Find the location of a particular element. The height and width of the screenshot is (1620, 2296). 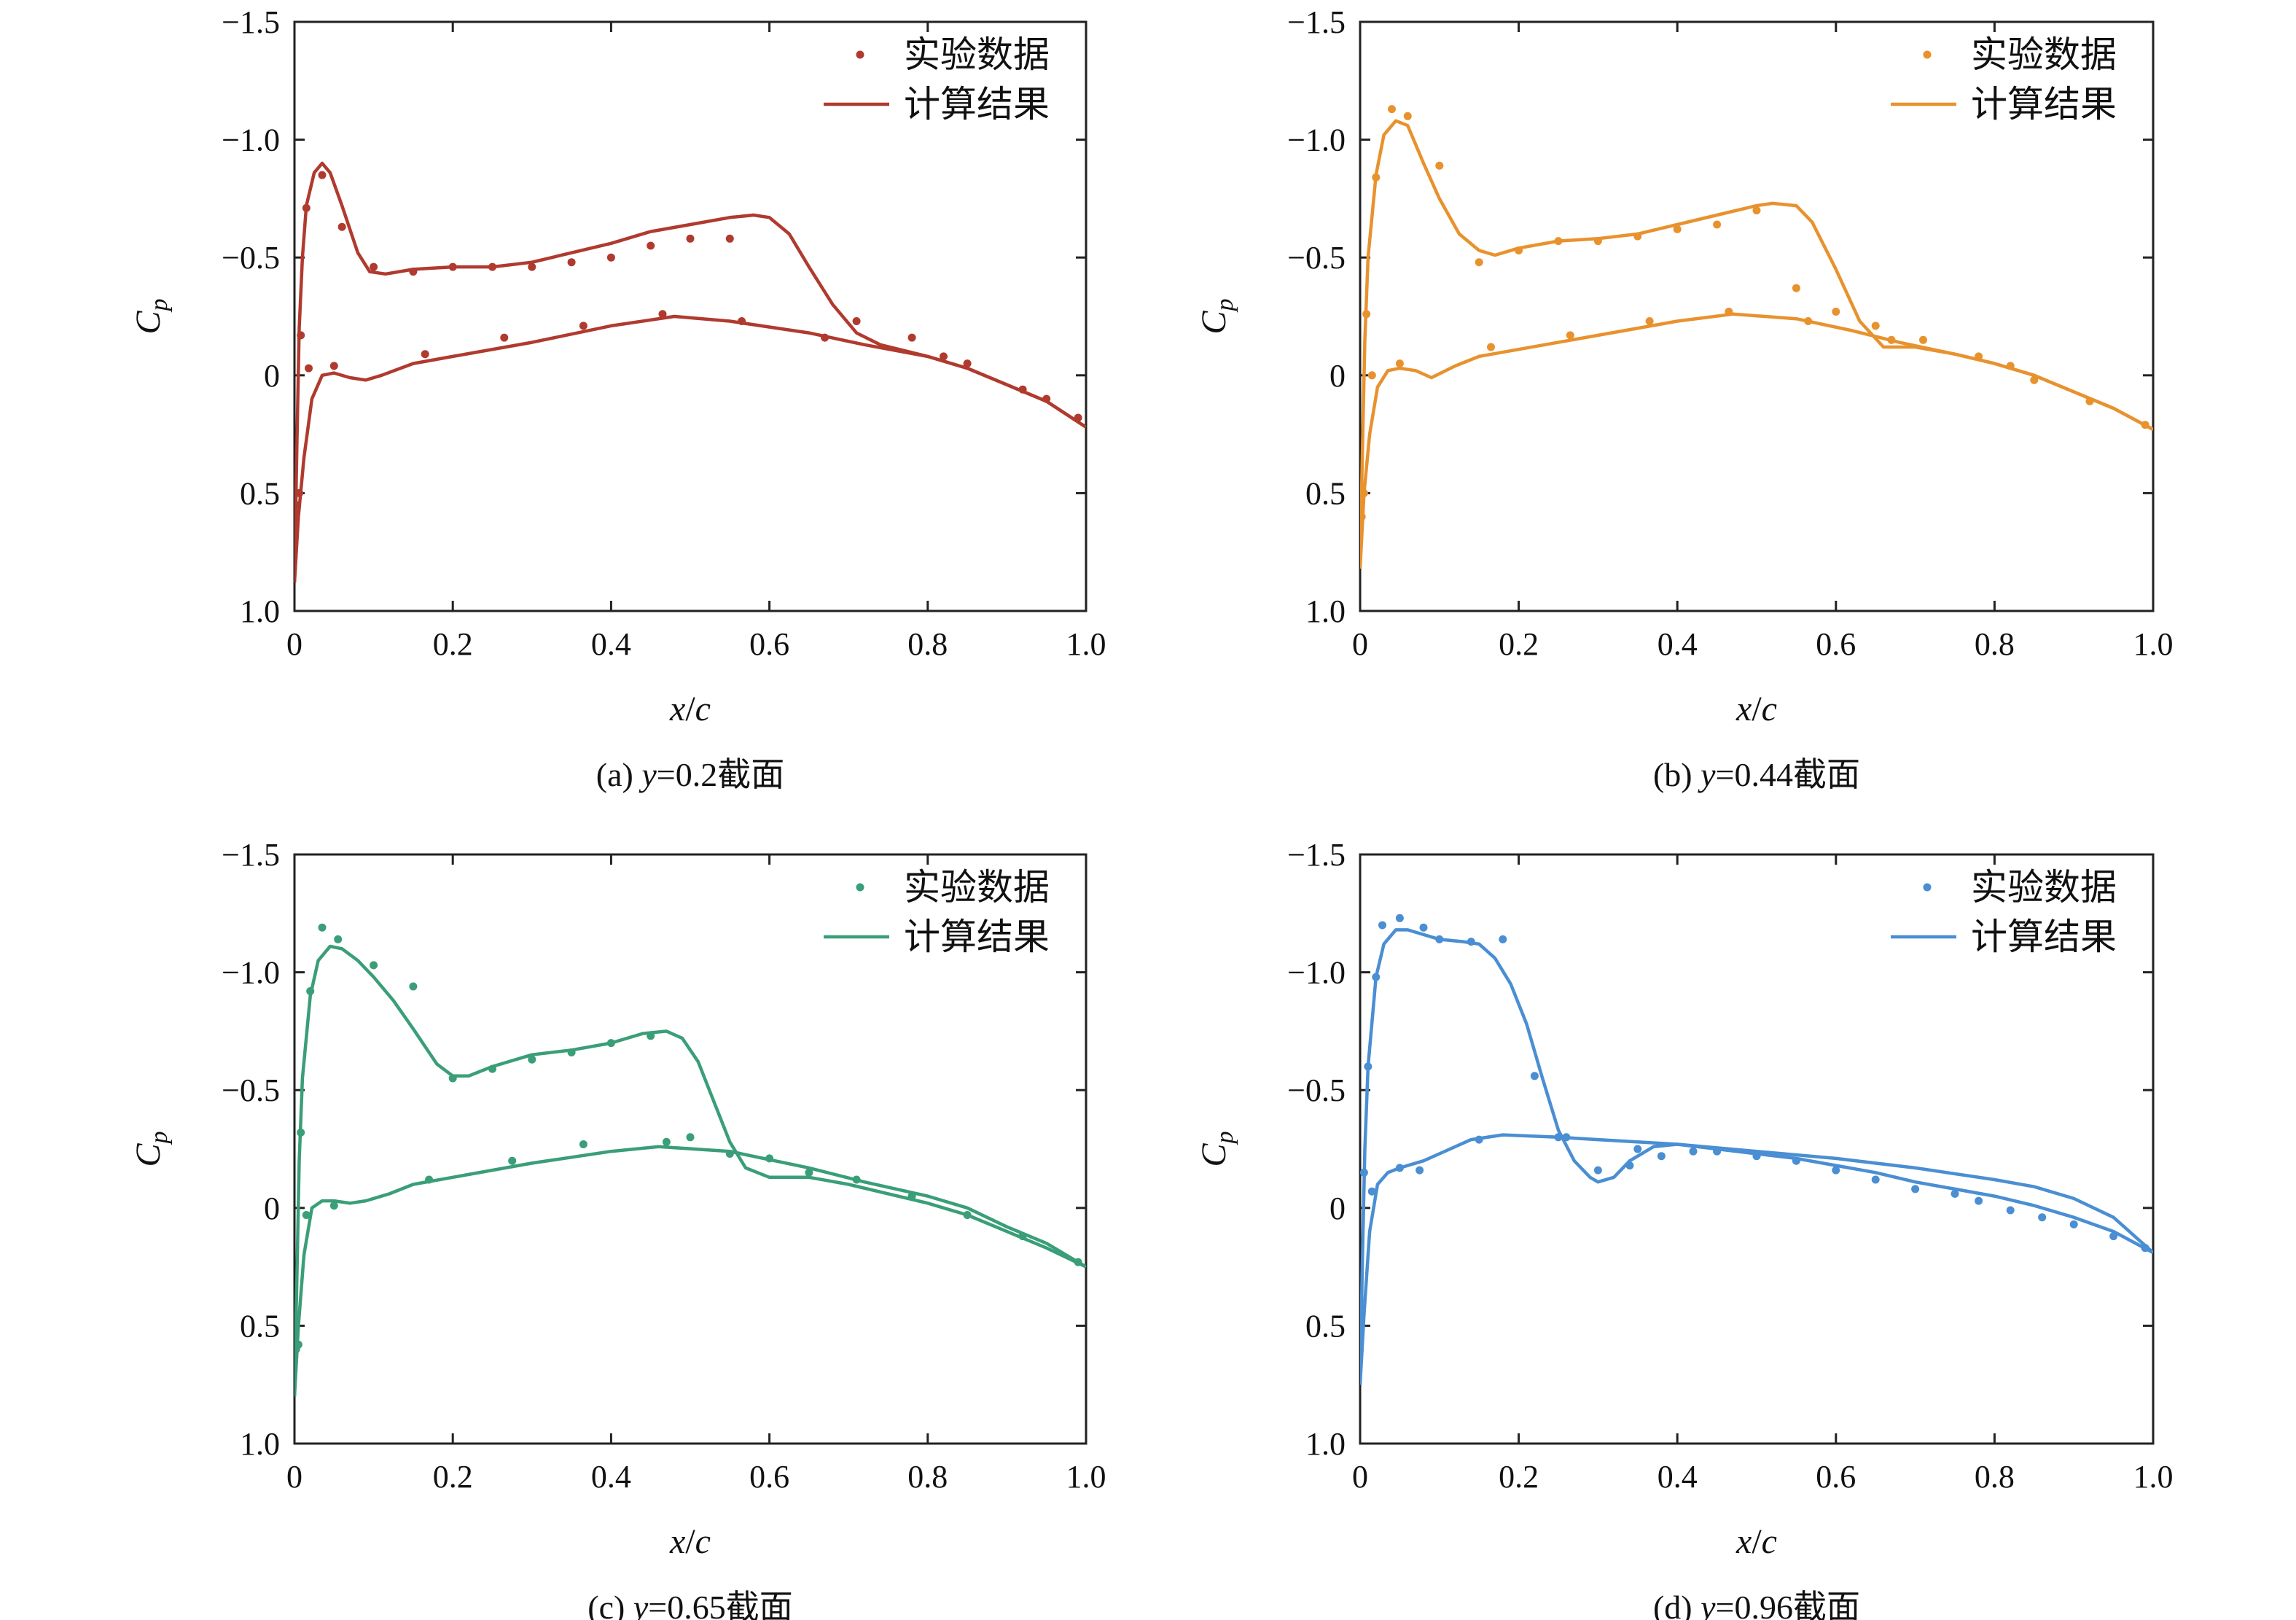

panel-caption: (b) y=0.44截面 is located at coordinates (1757, 774).